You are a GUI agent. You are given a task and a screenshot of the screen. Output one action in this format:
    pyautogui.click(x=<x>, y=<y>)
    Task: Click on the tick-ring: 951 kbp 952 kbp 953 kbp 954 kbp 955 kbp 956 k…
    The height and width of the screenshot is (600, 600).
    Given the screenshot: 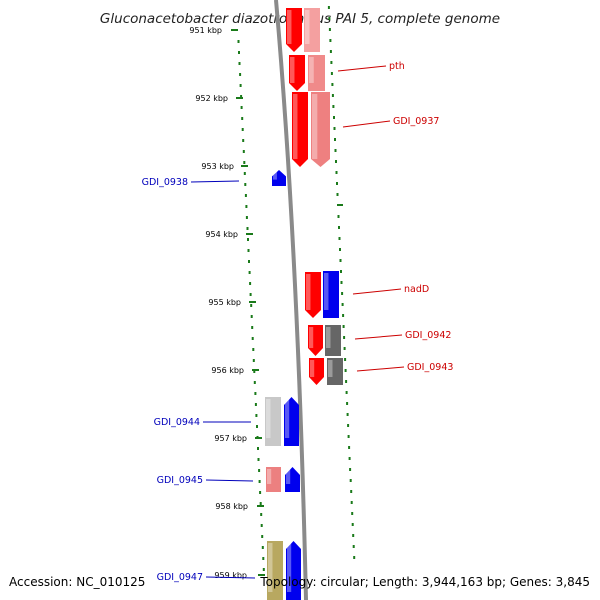 What is the action you would take?
    pyautogui.click(x=227, y=303)
    